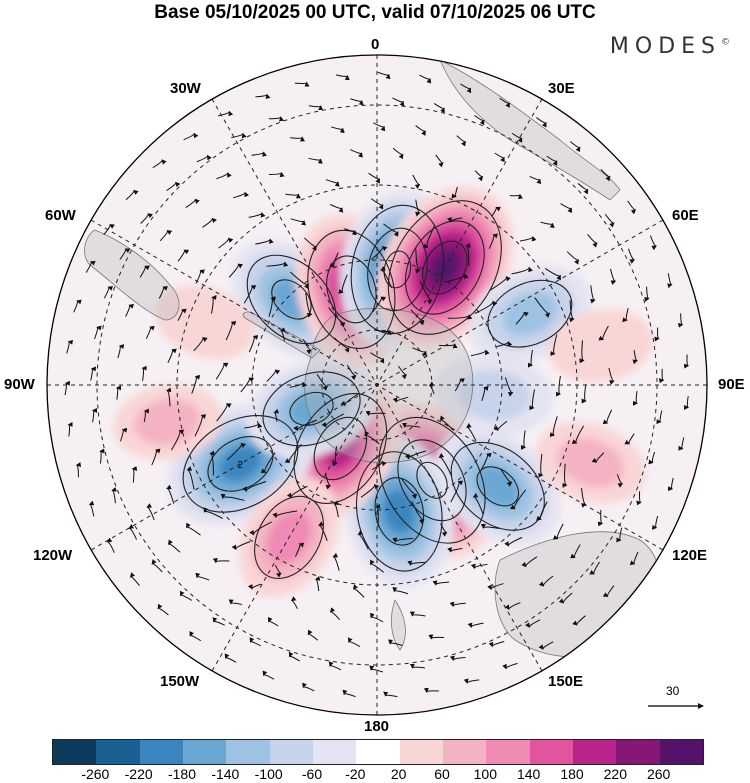 This screenshot has height=783, width=750. I want to click on south-america-shape, so click(132, 275).